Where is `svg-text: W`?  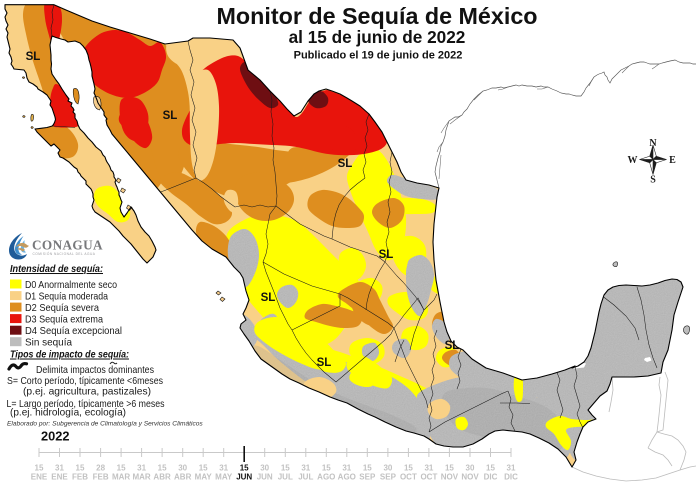 svg-text: W is located at coordinates (633, 160).